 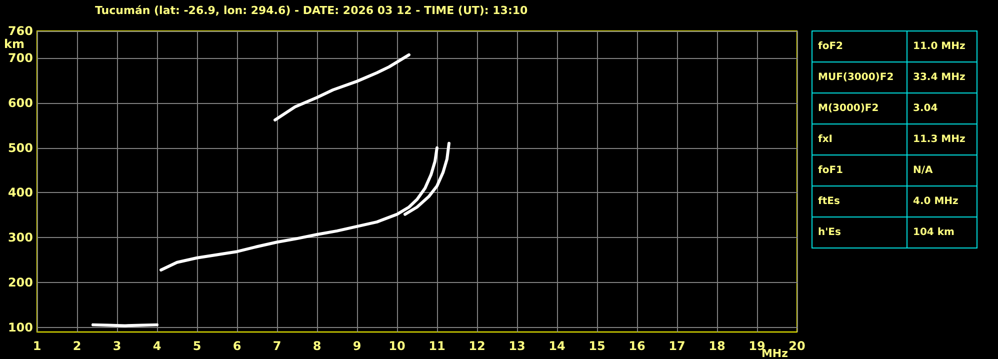 What do you see at coordinates (317, 346) in the screenshot?
I see `x-tick-label: 8` at bounding box center [317, 346].